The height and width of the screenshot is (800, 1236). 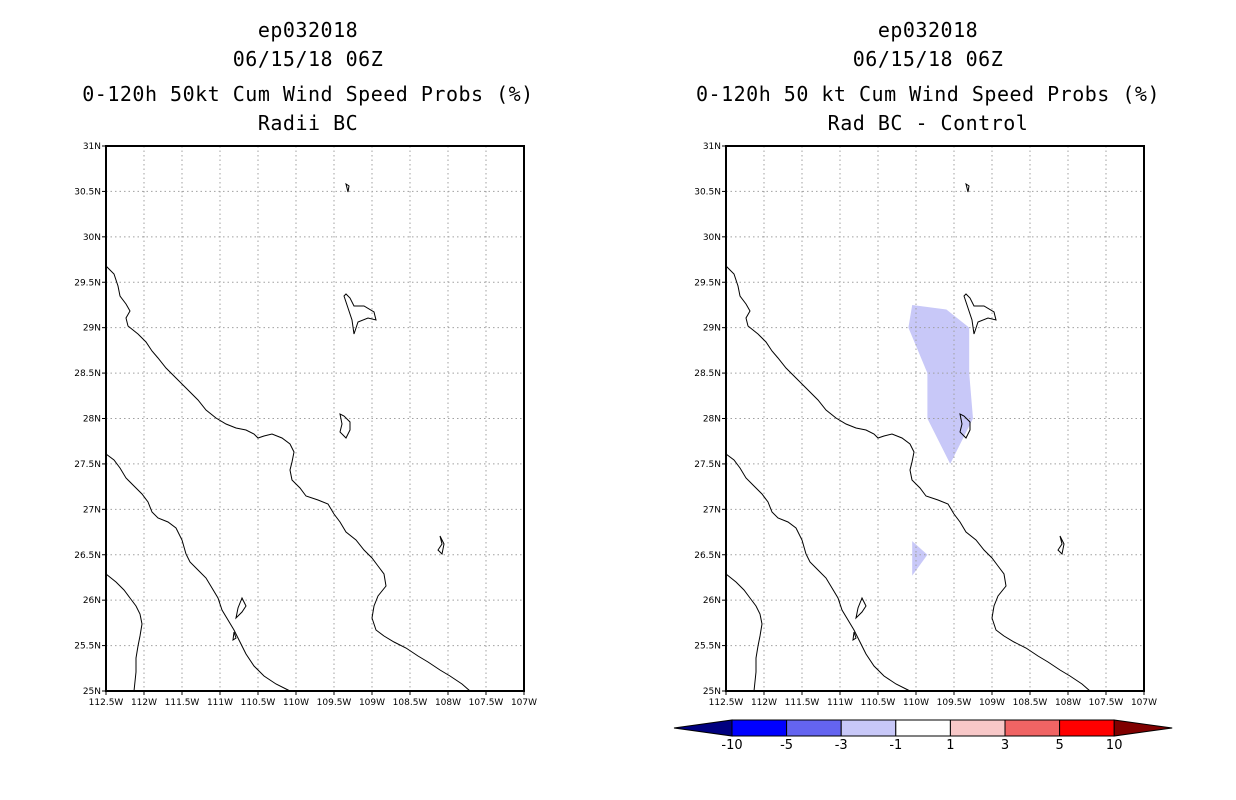 I want to click on colorbar: -10 -5 -3 -1 1 3 5 10, so click(x=923, y=736).